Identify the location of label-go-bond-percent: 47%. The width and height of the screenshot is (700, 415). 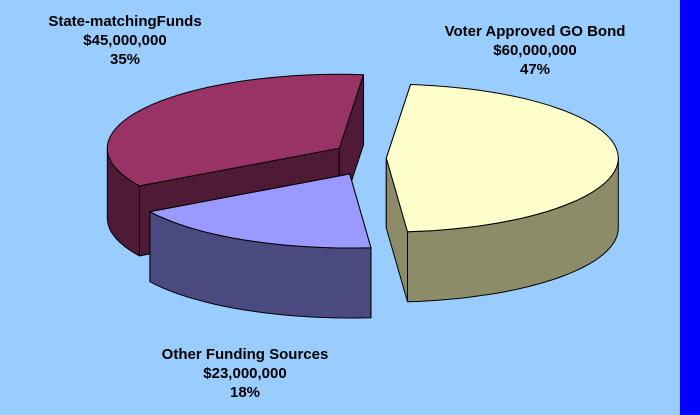
(535, 69).